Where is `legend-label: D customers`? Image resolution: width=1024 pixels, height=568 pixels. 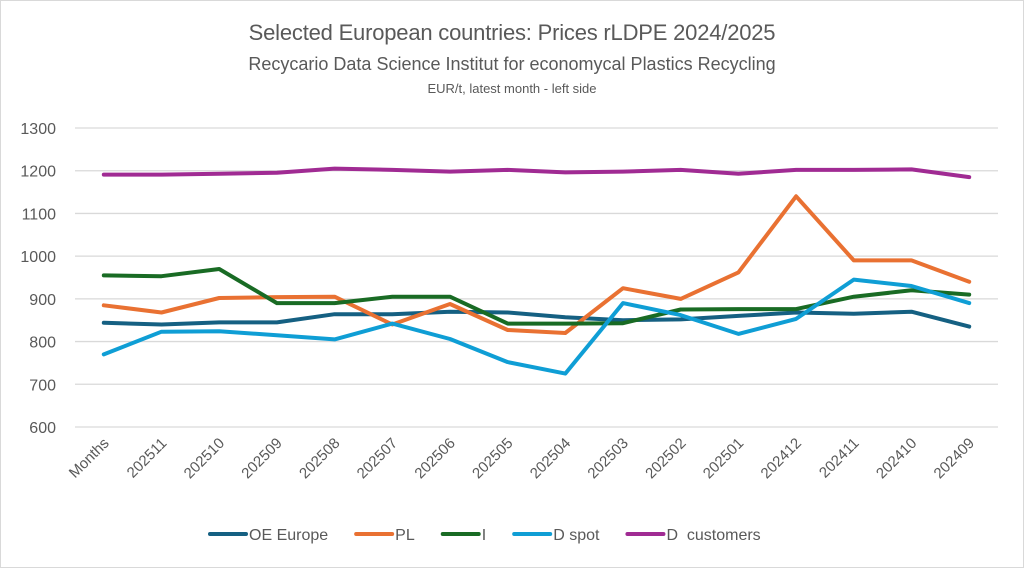
legend-label: D customers is located at coordinates (713, 535).